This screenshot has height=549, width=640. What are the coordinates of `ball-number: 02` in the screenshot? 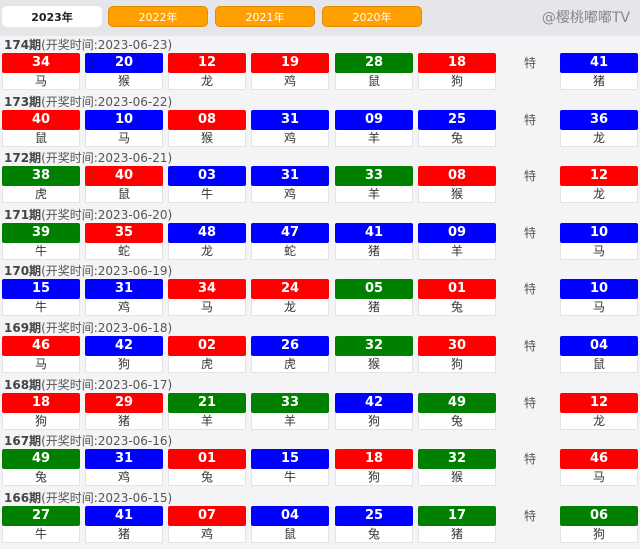 It's located at (207, 346).